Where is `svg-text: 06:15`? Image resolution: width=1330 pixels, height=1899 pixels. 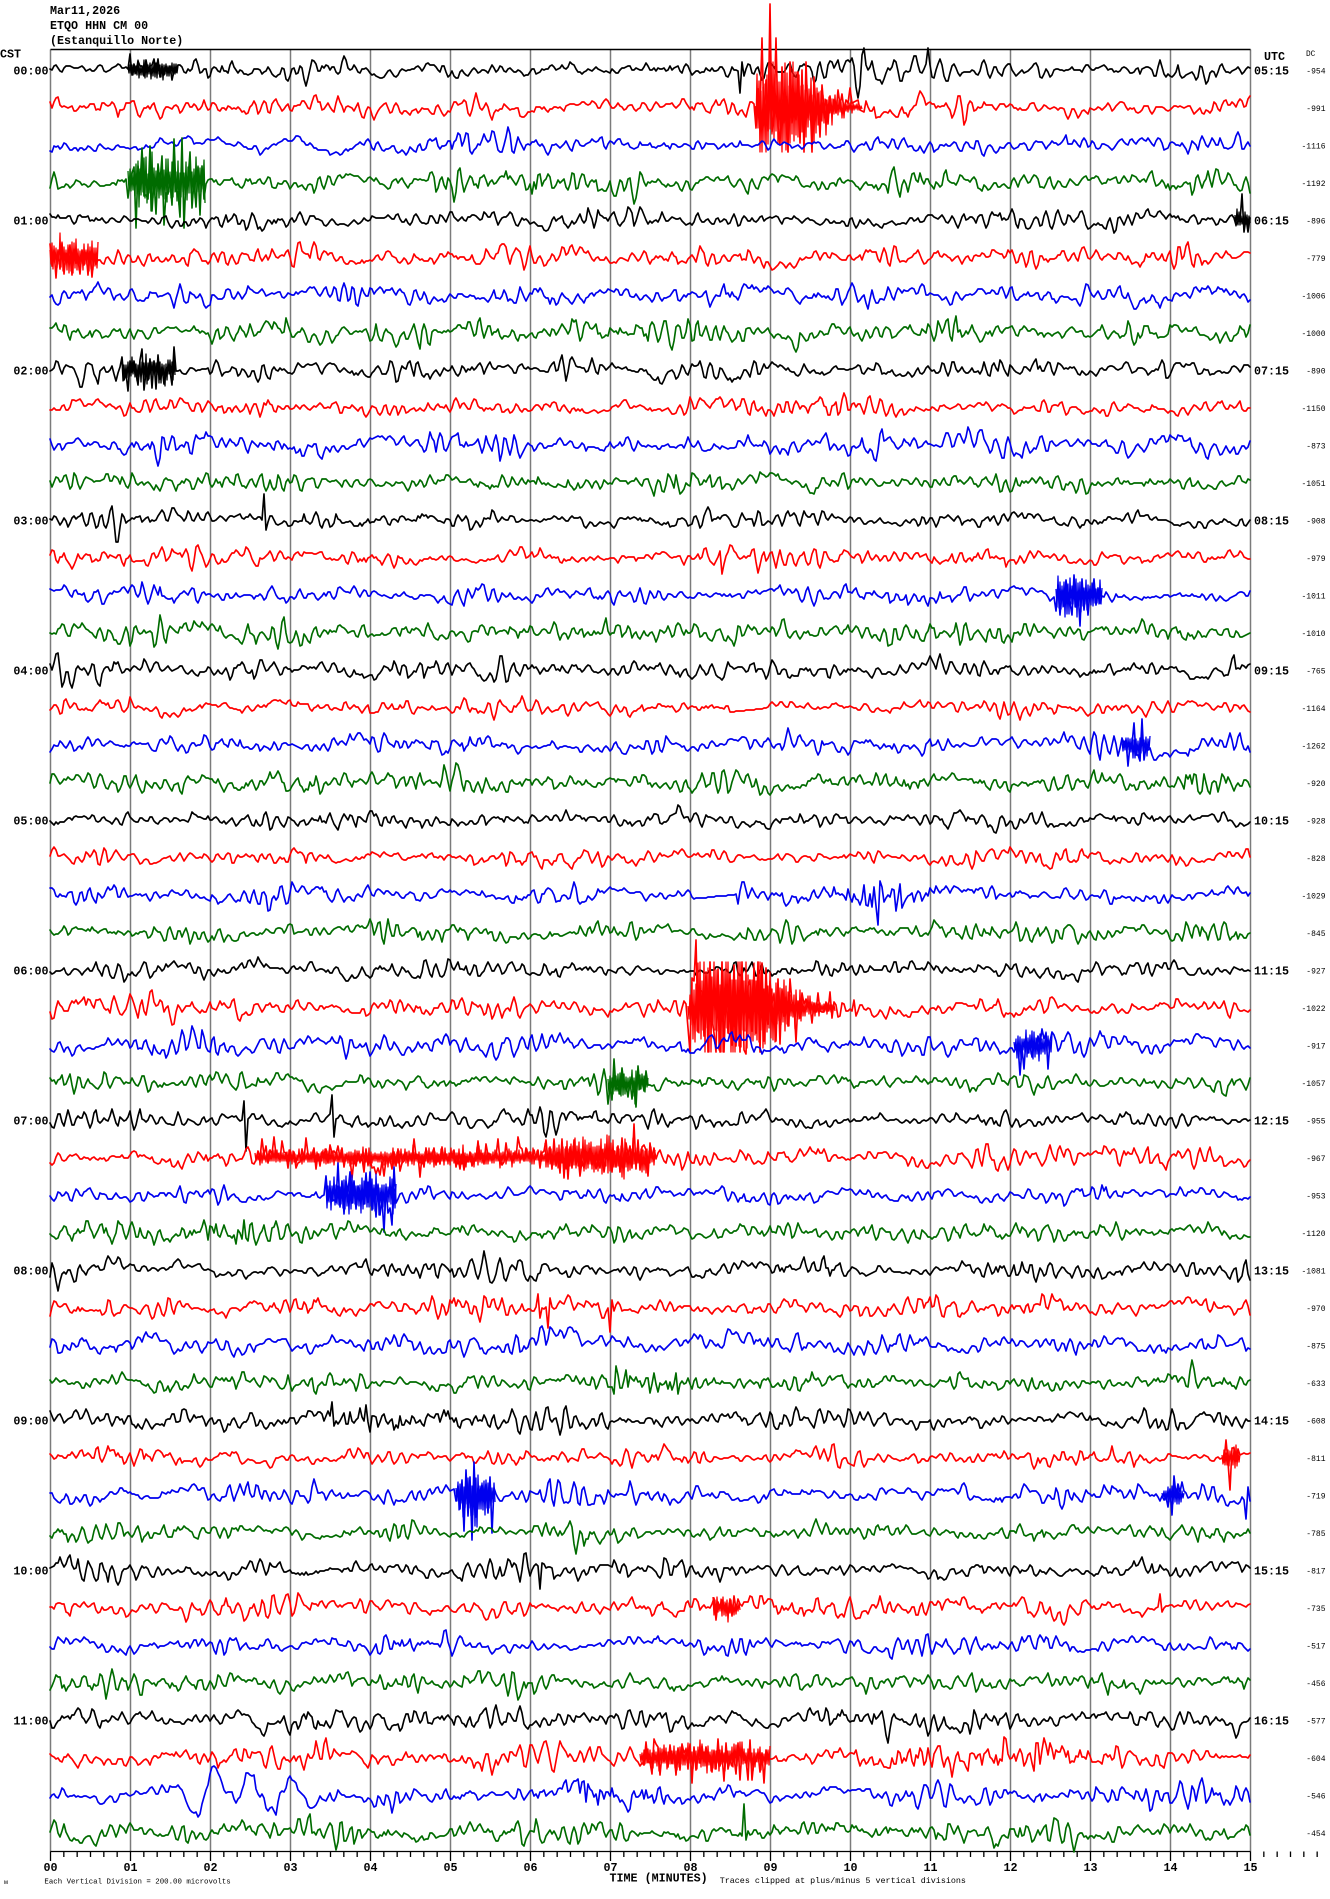 svg-text: 06:15 is located at coordinates (1271, 222).